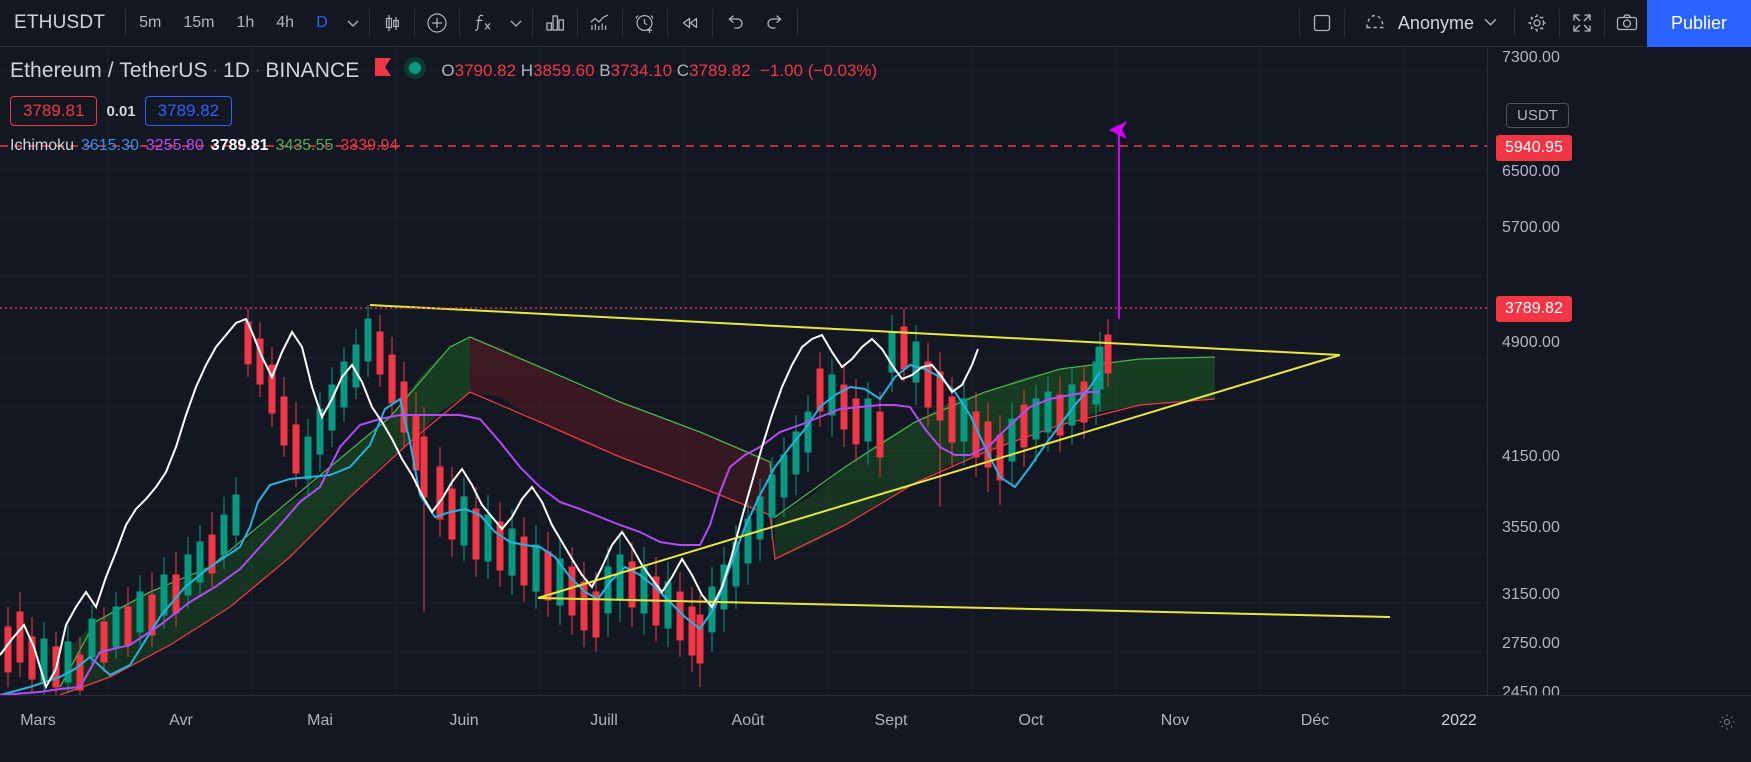 The width and height of the screenshot is (1751, 762). Describe the element at coordinates (437, 23) in the screenshot. I see `plus-circle-icon` at that location.